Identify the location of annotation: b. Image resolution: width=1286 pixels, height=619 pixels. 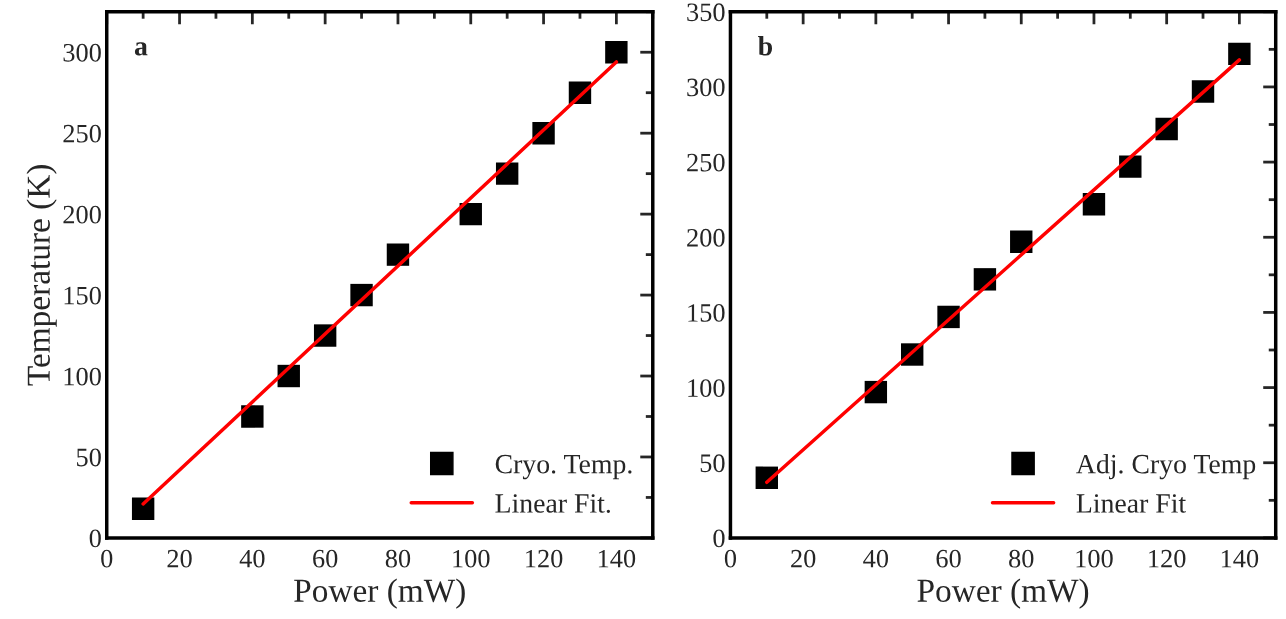
(765, 46).